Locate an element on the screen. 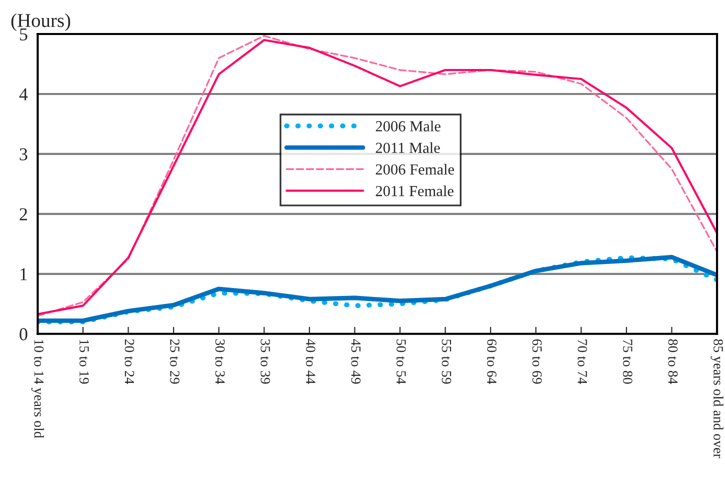 The width and height of the screenshot is (725, 486). x-tick-label: 80 to 84 is located at coordinates (673, 361).